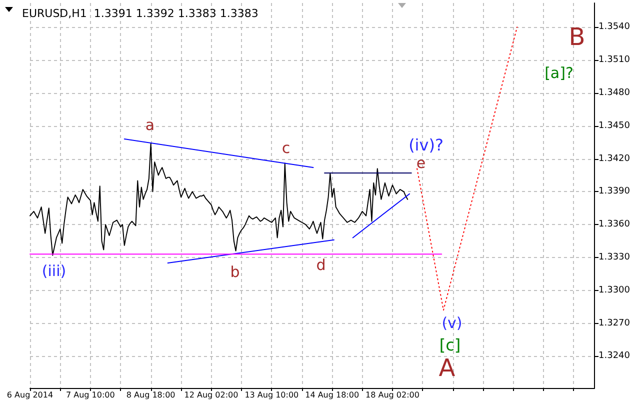 This screenshot has width=633, height=404. I want to click on annotation: (v), so click(452, 323).